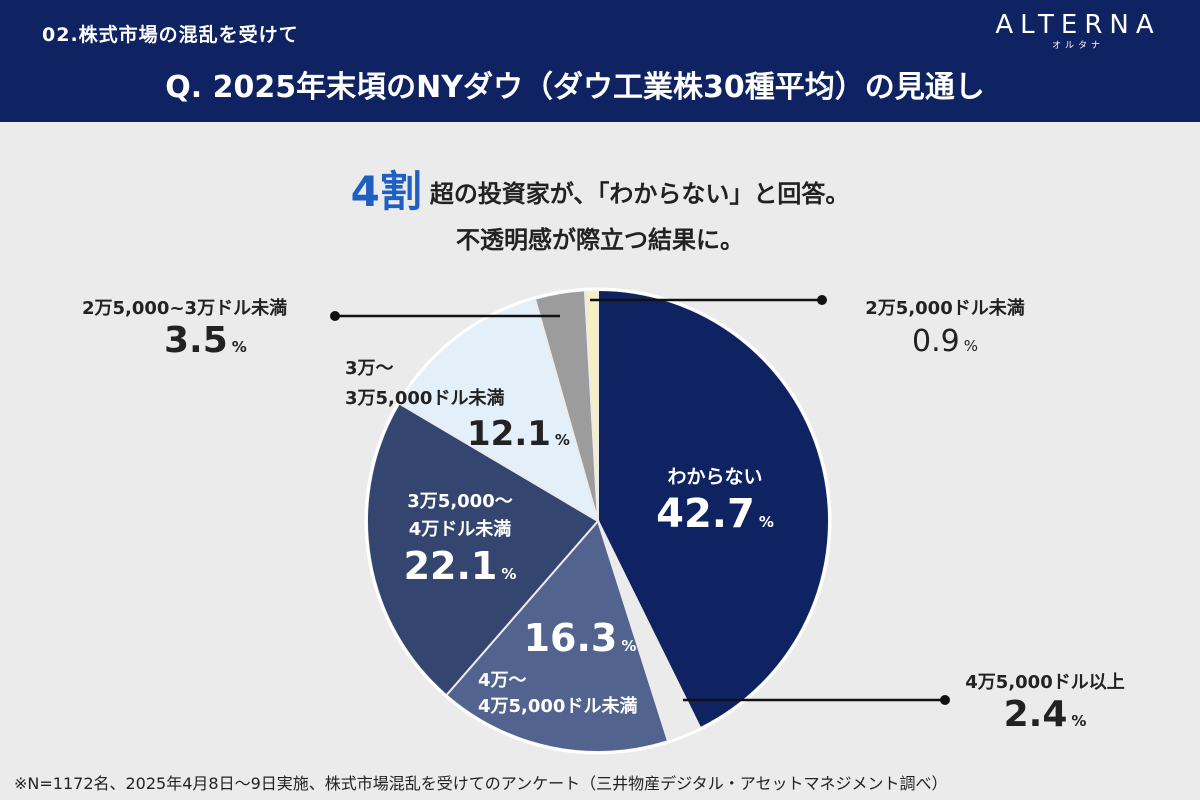  I want to click on label-30k-35k-value: 12.1%, so click(518, 434).